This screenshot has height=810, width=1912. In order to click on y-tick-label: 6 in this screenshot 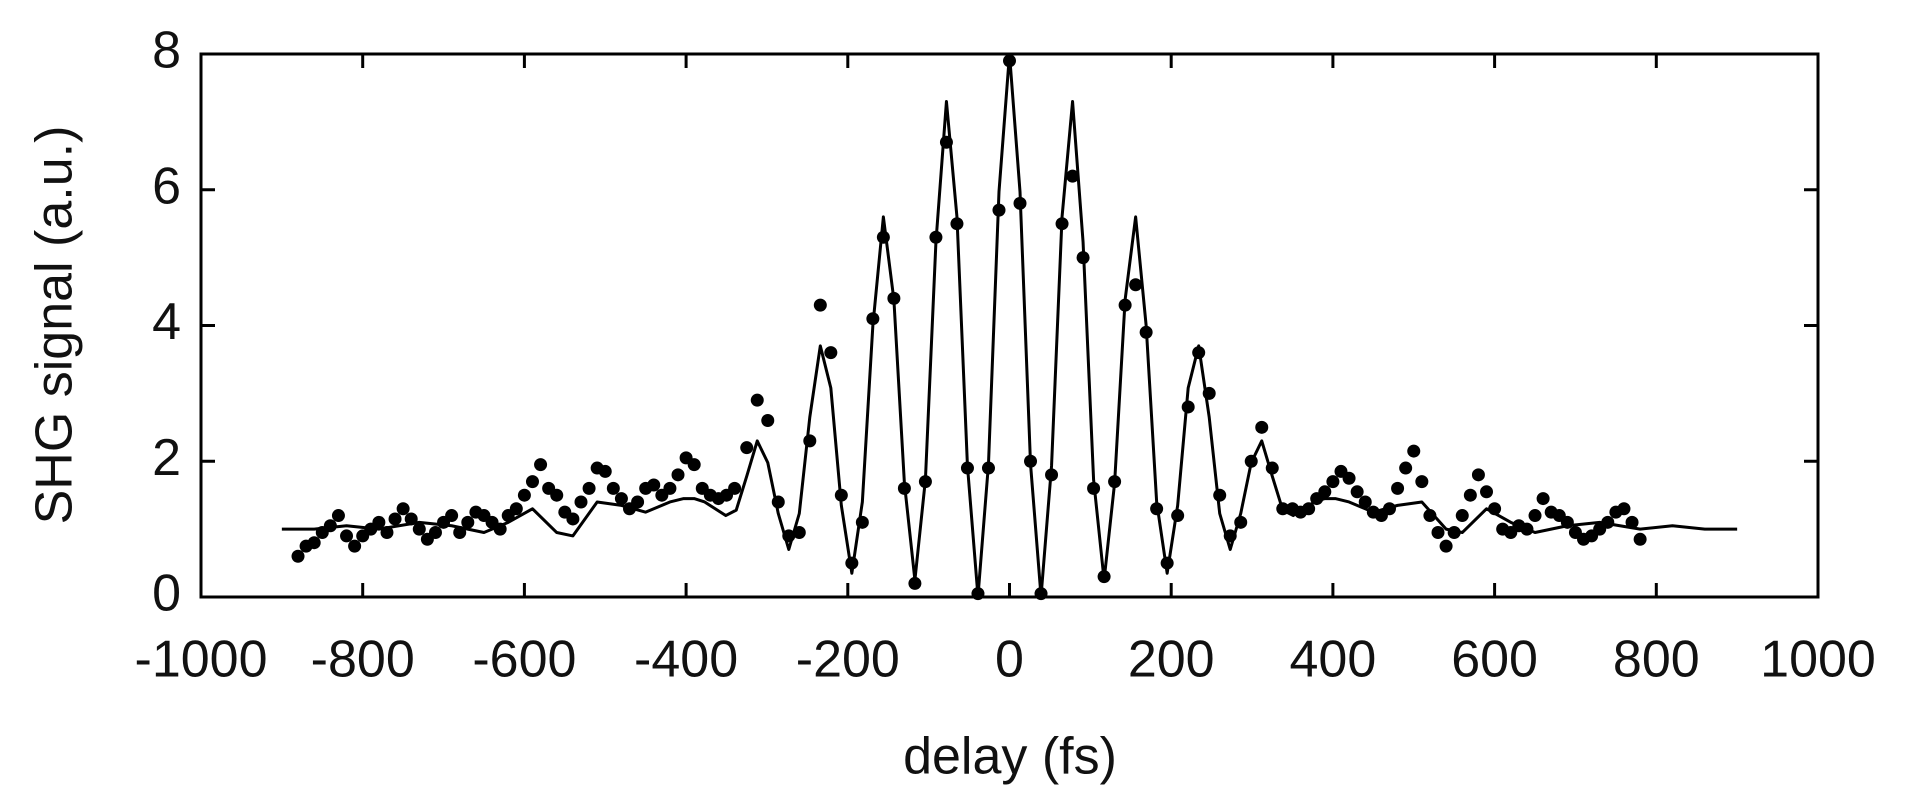, I will do `click(166, 186)`.